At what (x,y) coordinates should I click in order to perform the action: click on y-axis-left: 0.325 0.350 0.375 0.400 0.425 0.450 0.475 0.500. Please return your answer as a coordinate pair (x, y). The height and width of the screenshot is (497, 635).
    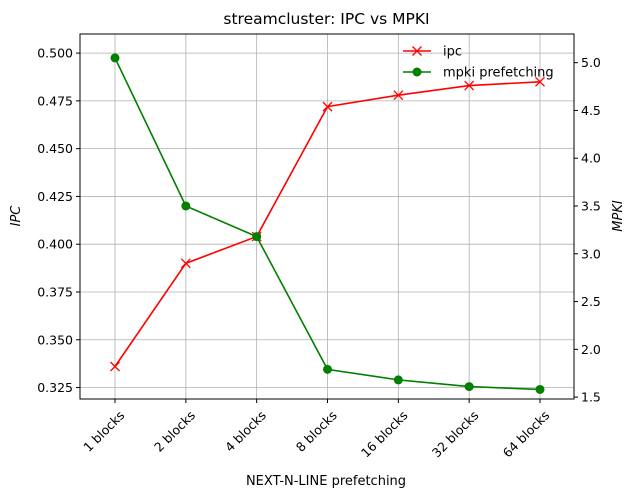
    Looking at the image, I should click on (58, 220).